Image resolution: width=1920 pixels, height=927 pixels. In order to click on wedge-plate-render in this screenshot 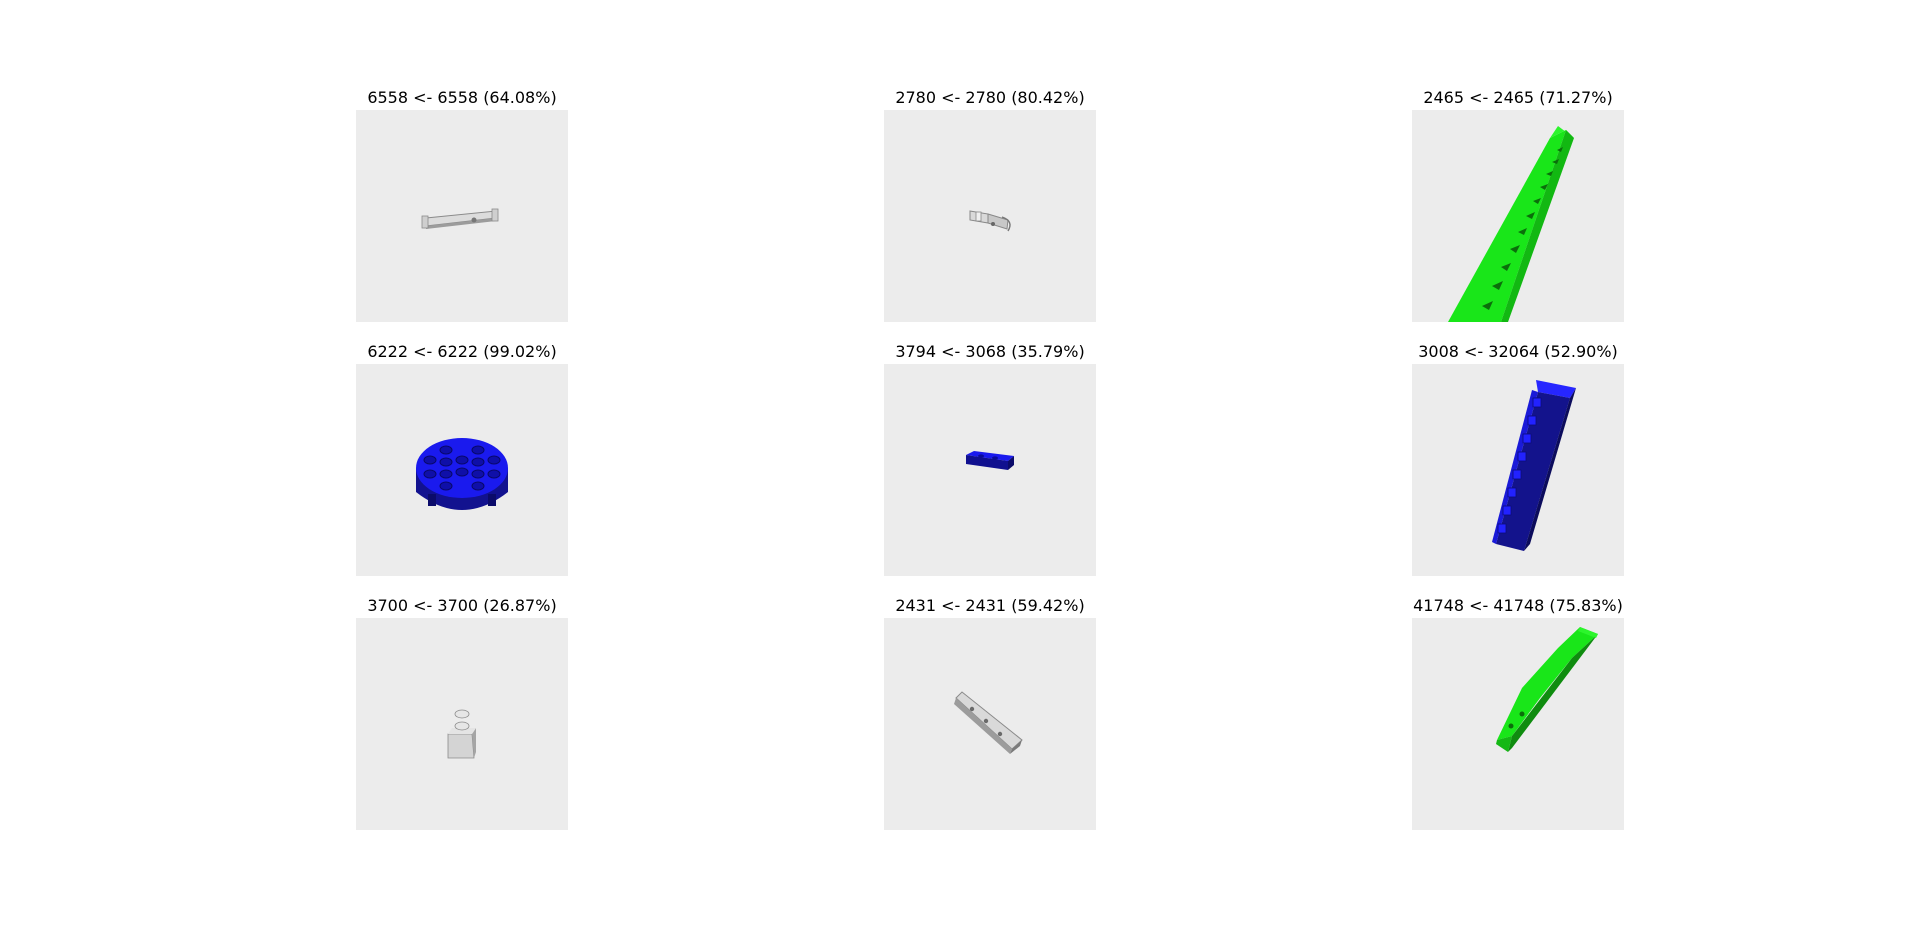, I will do `click(1547, 689)`.